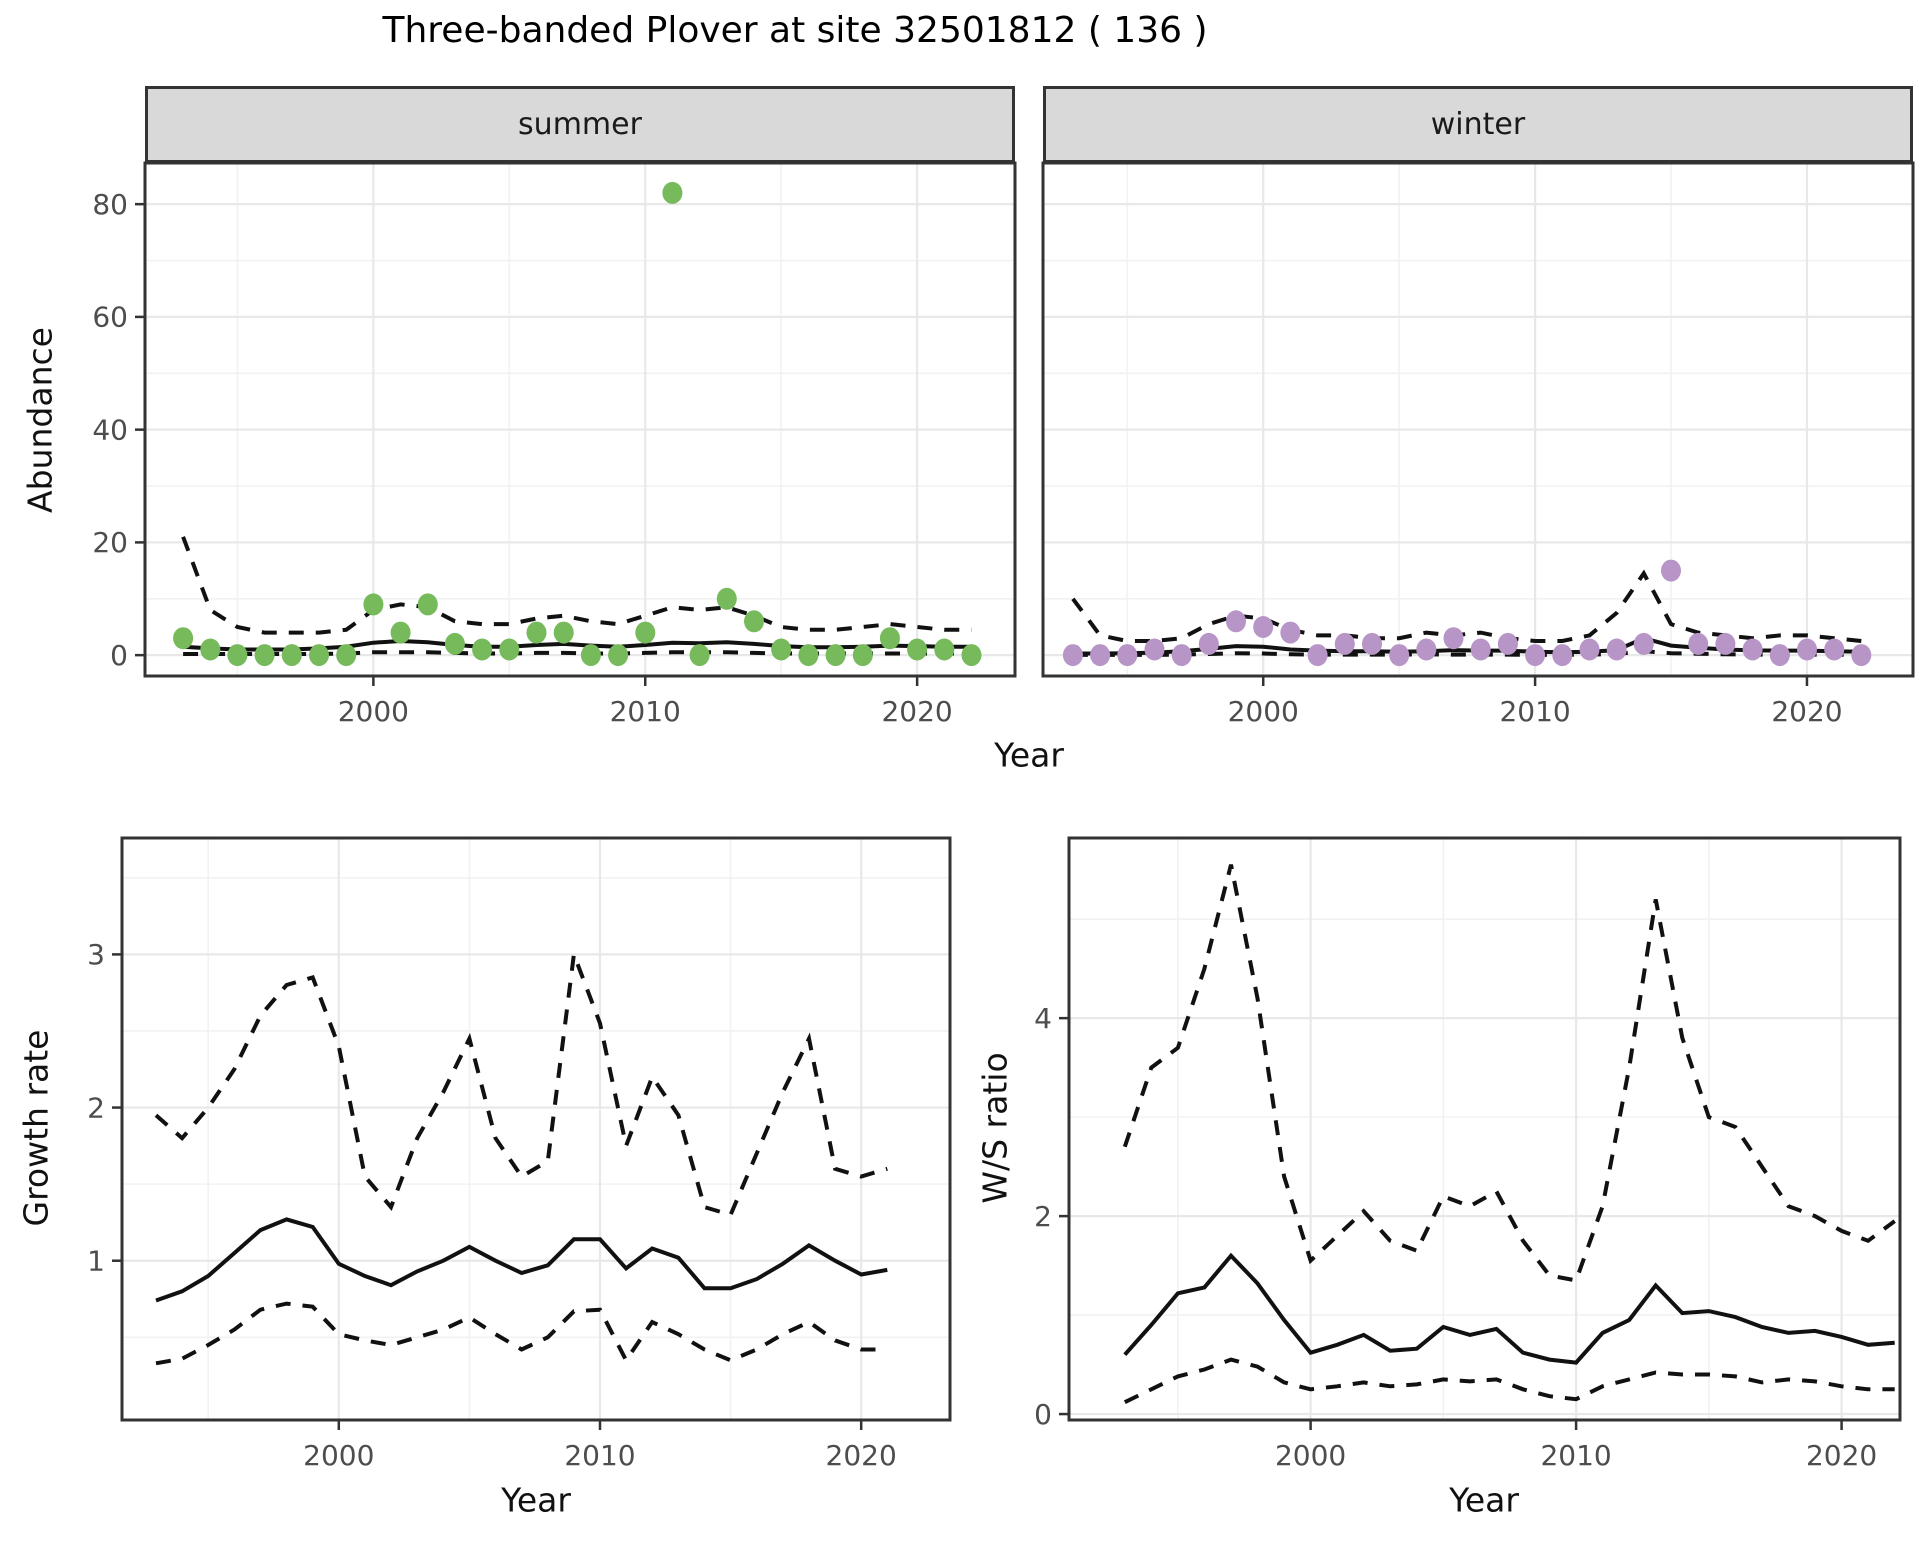  What do you see at coordinates (1509, 1380) in the screenshot?
I see `ws-ratio-lower_ci-line` at bounding box center [1509, 1380].